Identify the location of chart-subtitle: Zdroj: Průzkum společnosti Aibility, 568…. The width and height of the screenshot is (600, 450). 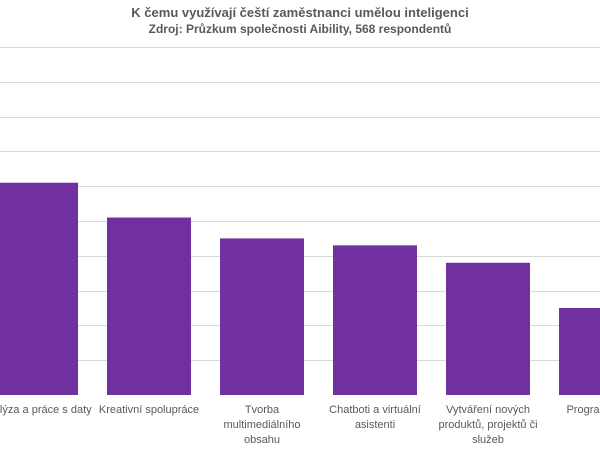
(300, 29).